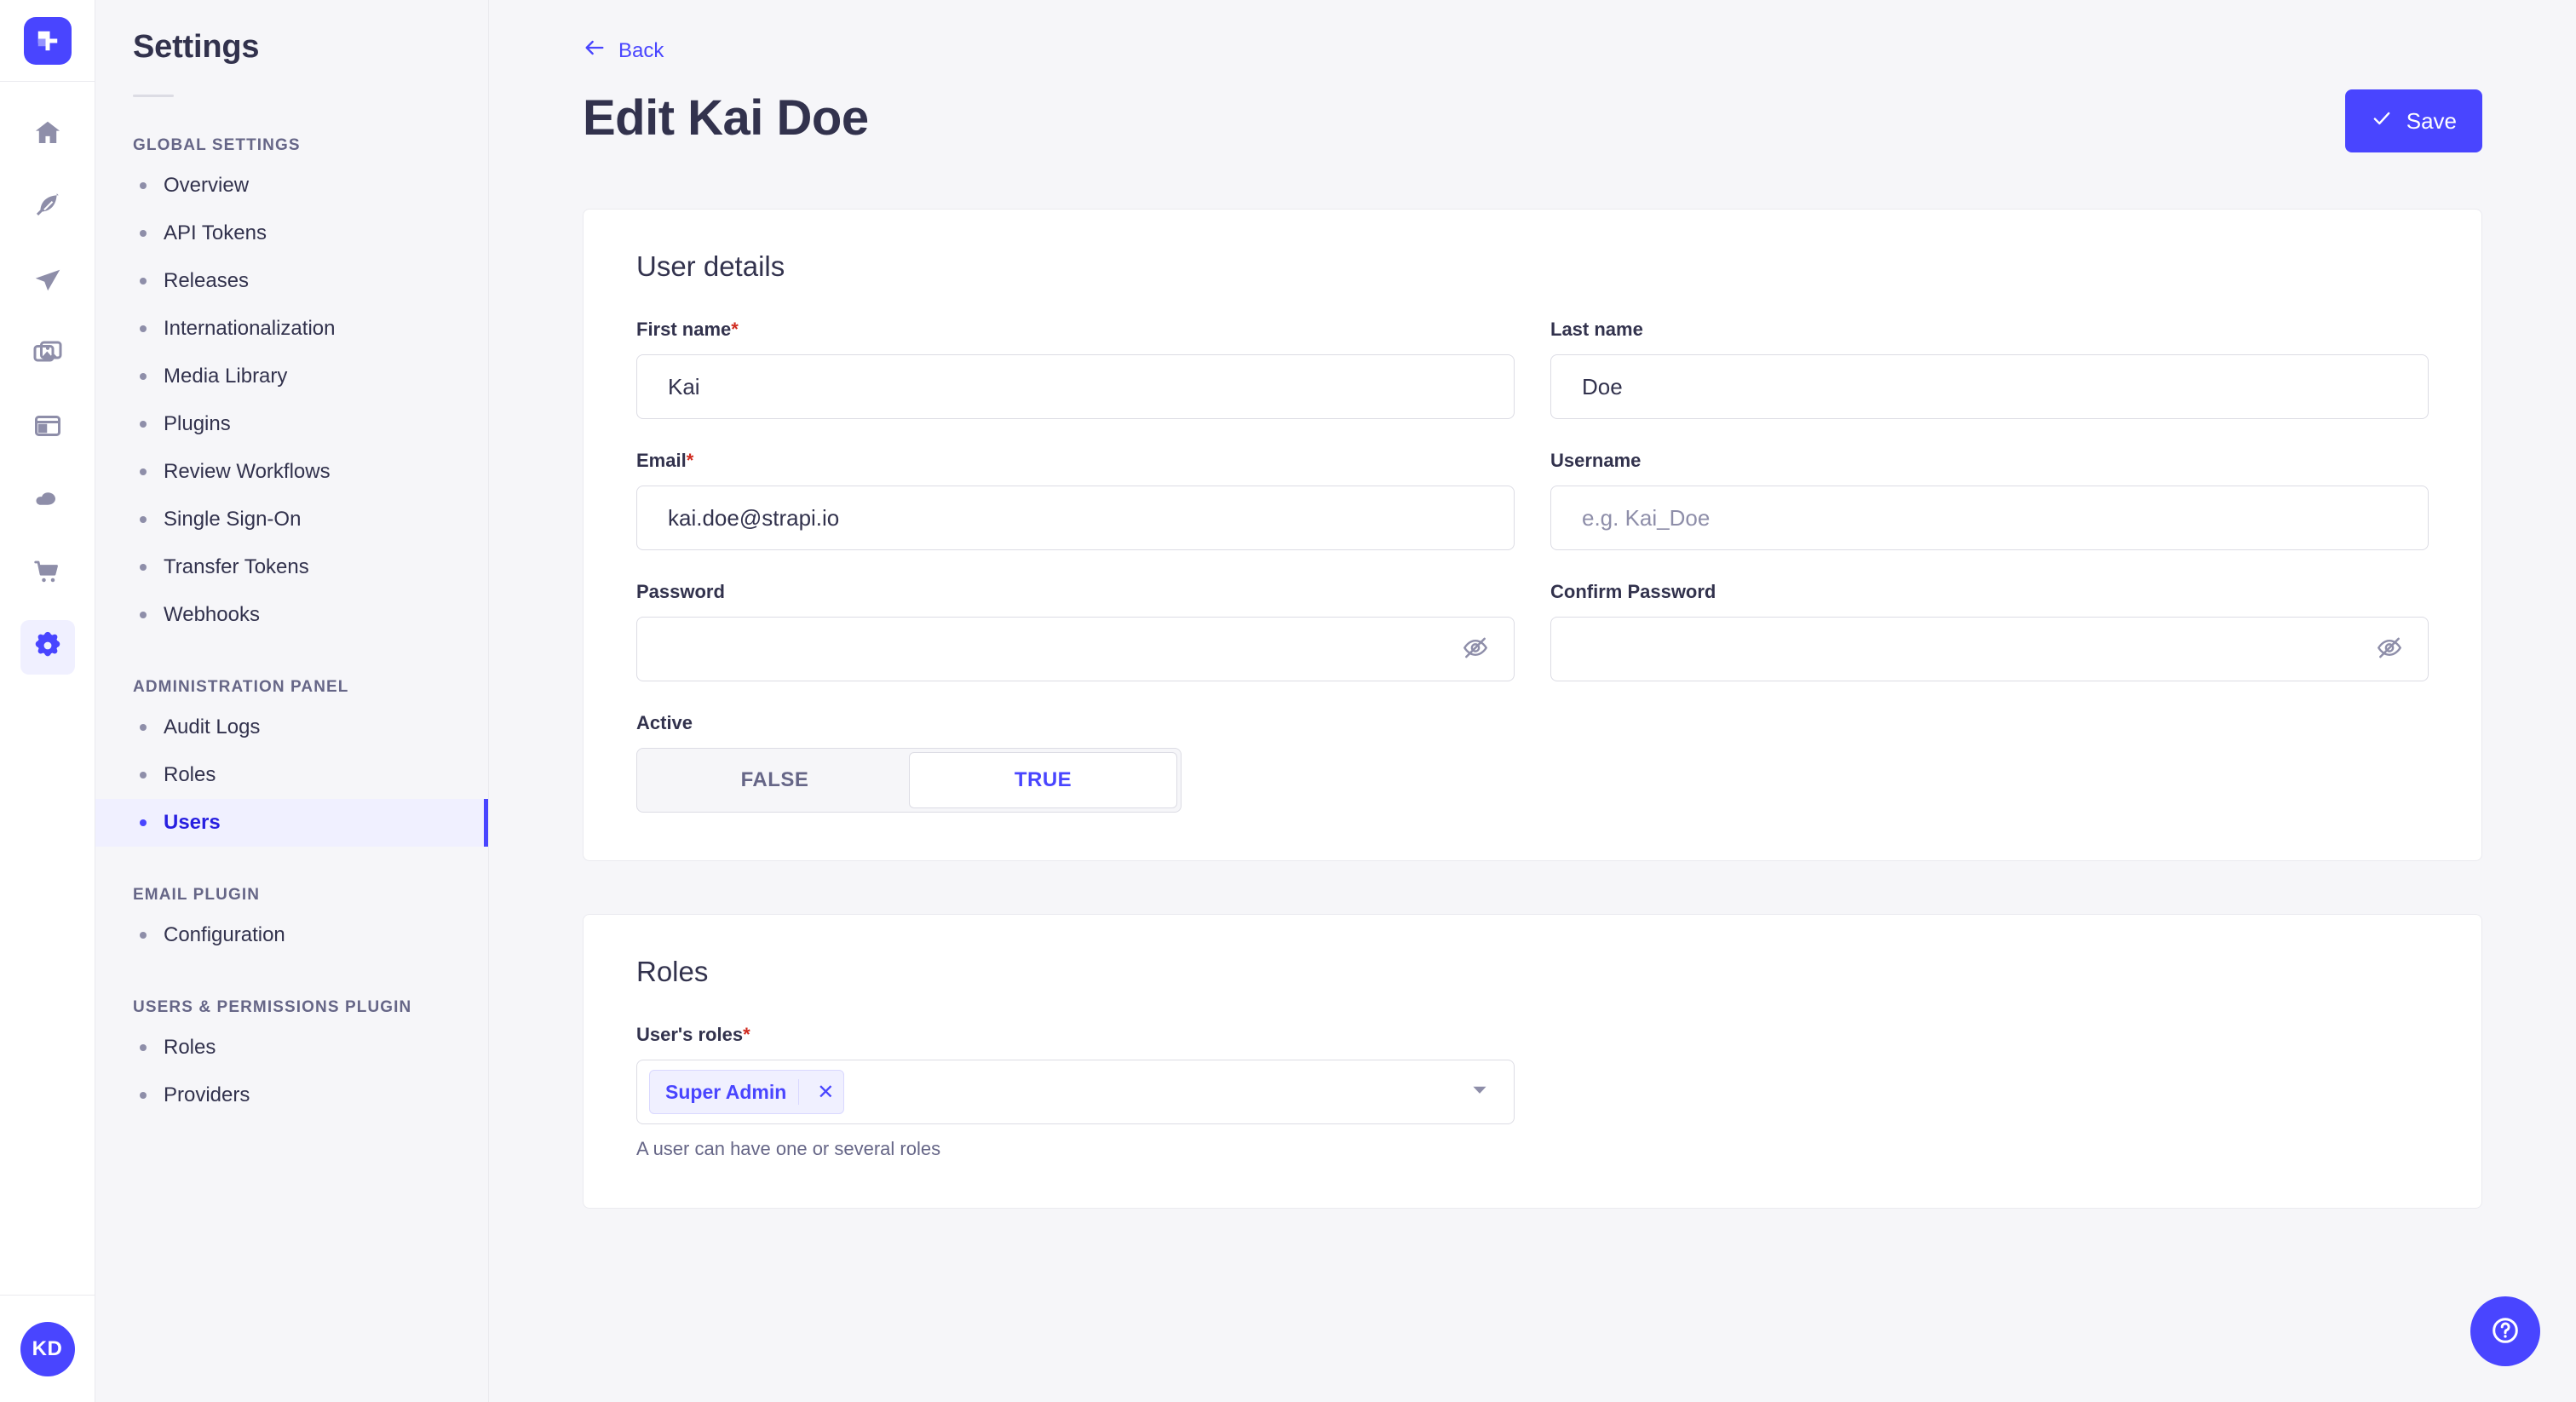 The image size is (2576, 1402). I want to click on strapi-logo-icon, so click(48, 40).